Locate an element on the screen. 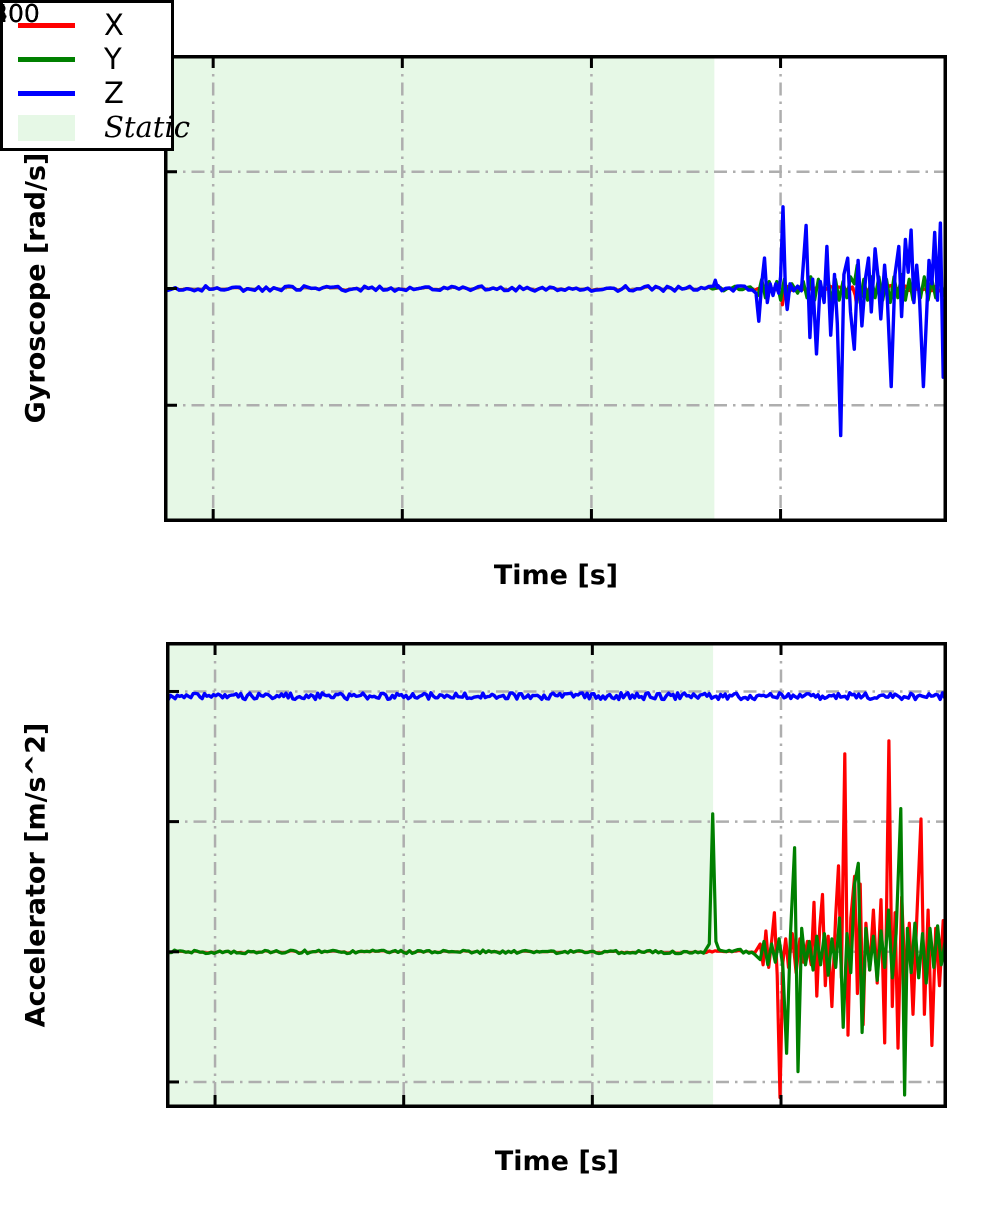  legend-label: Z is located at coordinates (114, 93).